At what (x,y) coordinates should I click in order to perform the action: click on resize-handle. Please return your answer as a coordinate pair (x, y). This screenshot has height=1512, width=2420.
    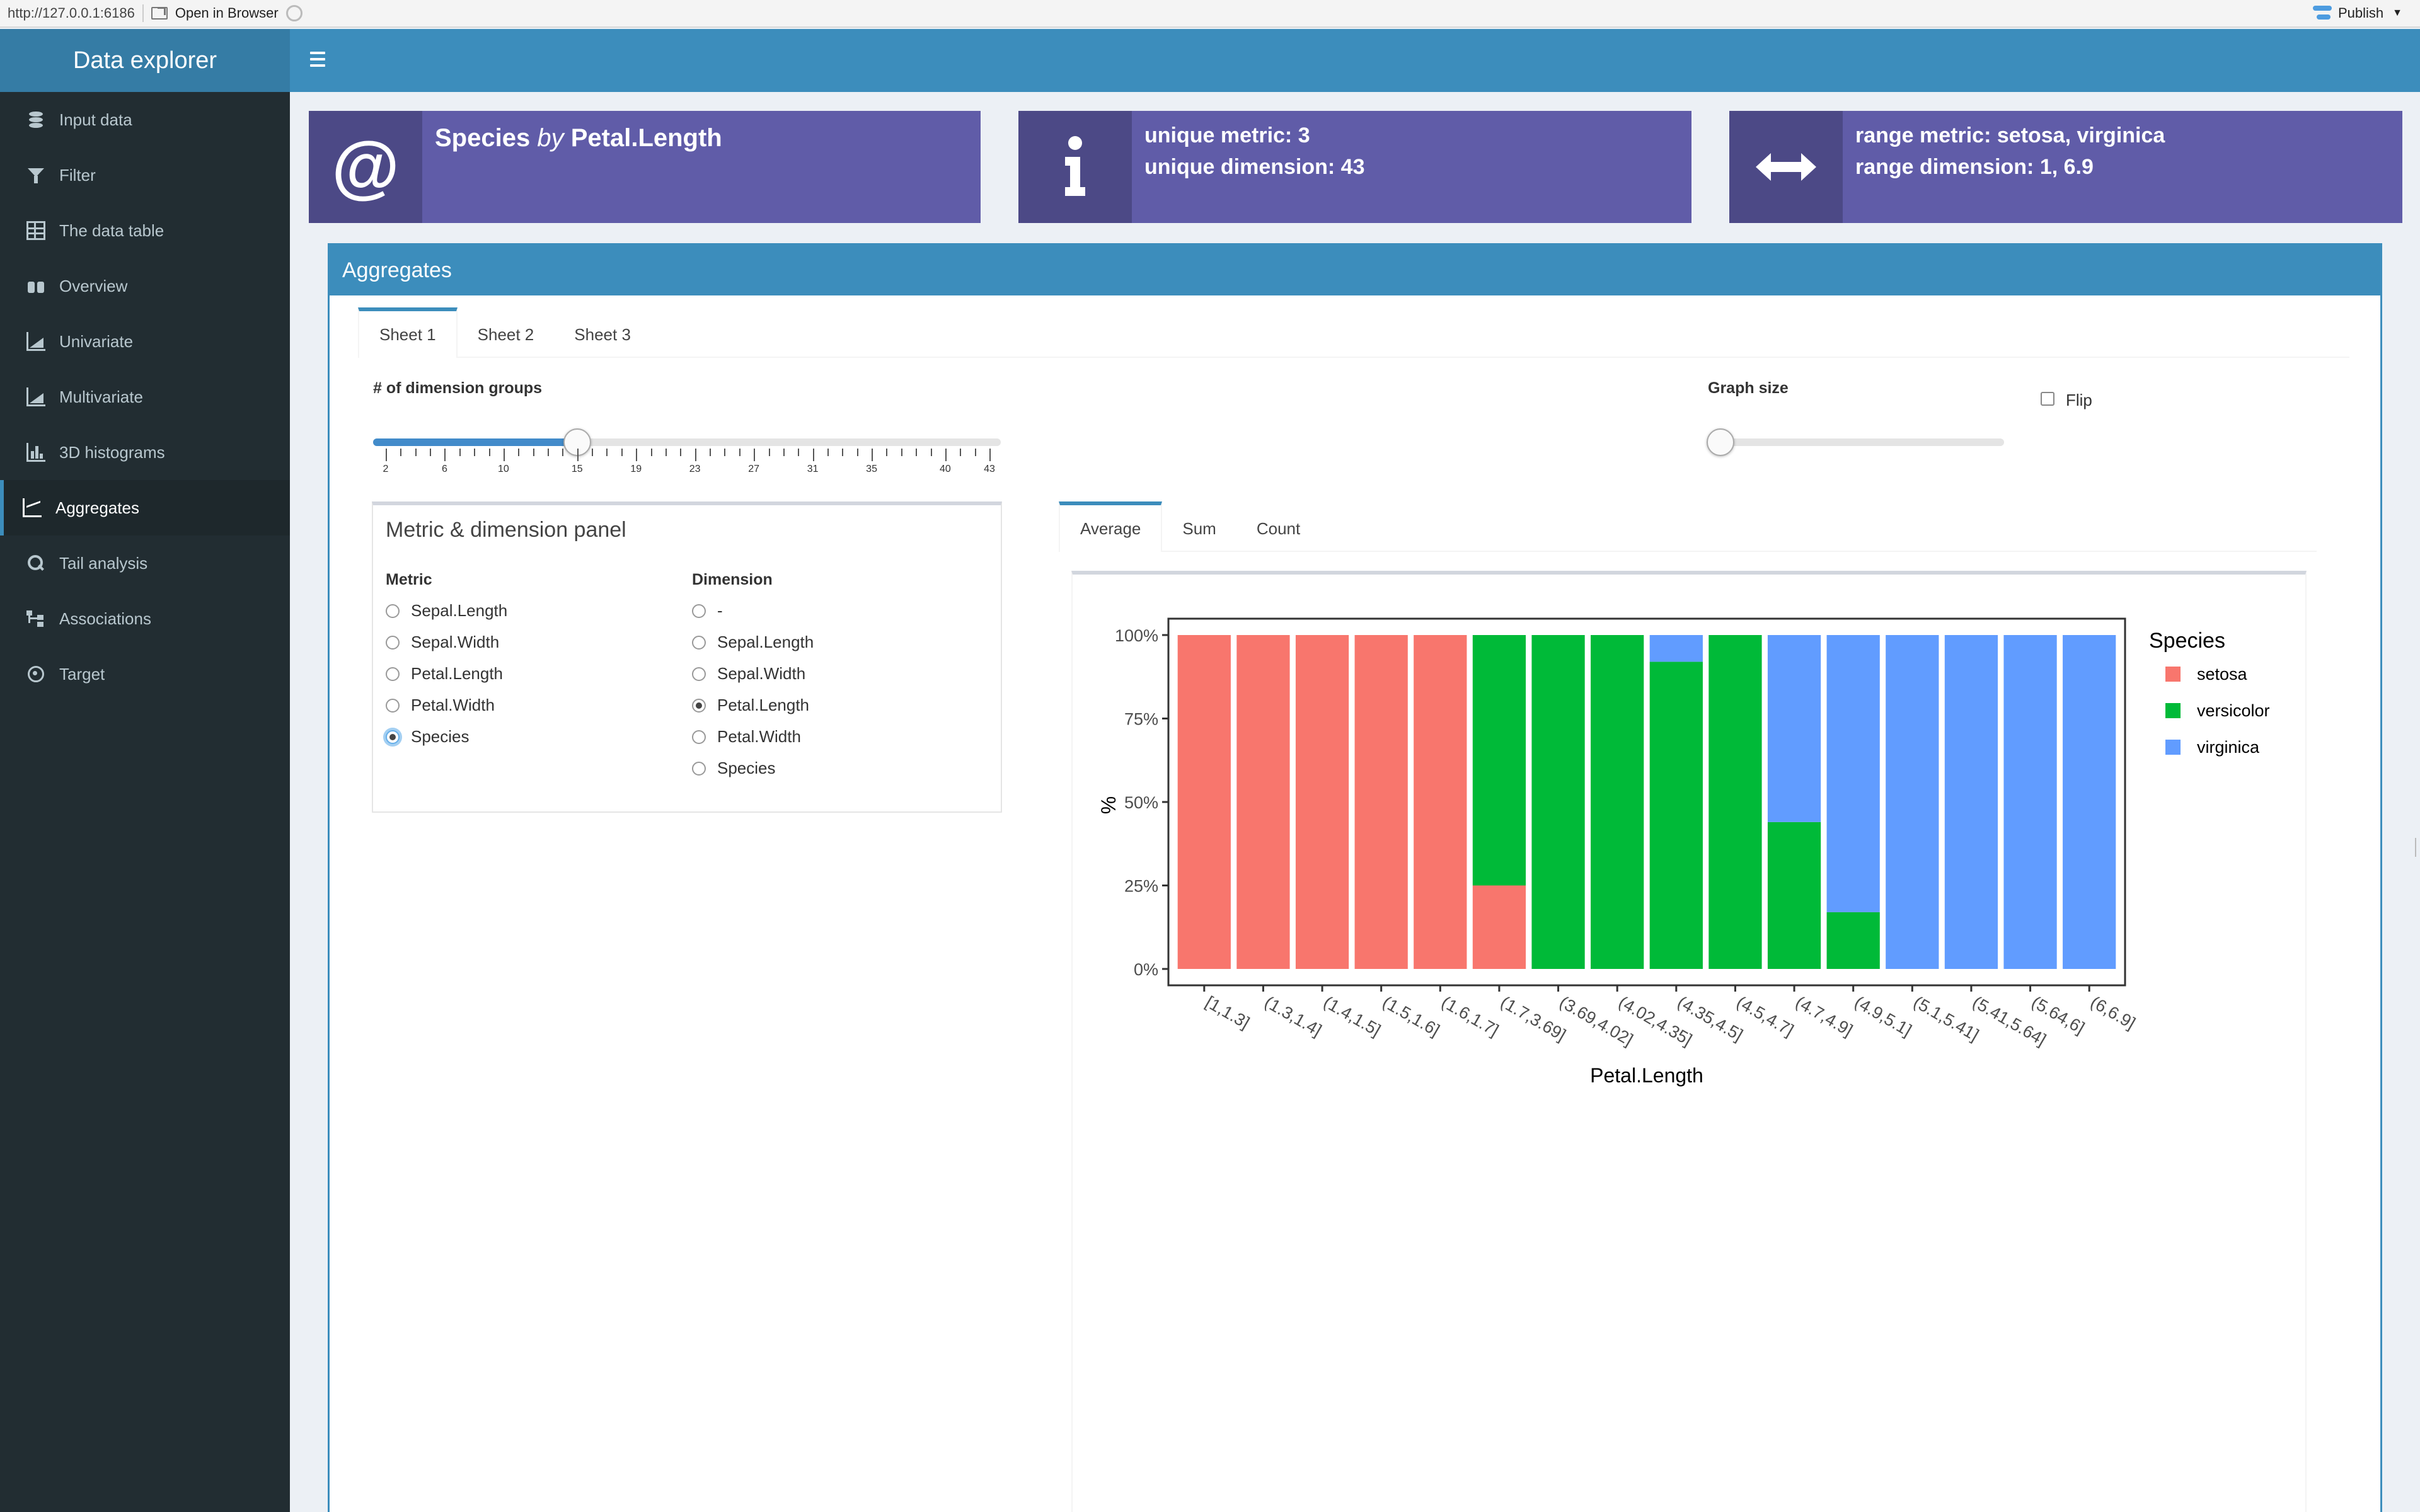
    Looking at the image, I should click on (2418, 847).